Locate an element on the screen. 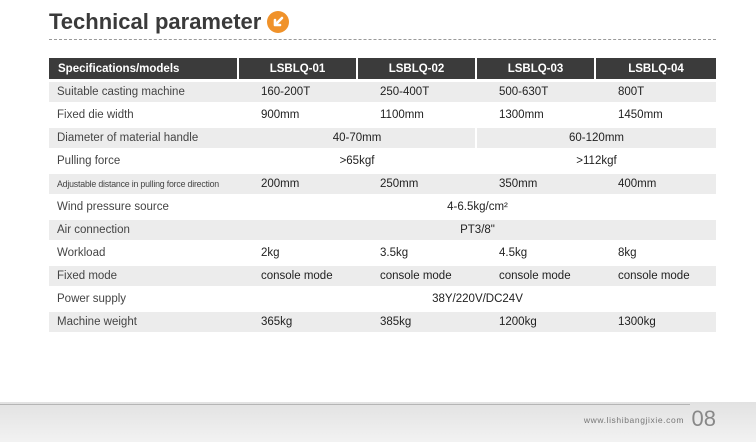 The image size is (756, 442). title-divider is located at coordinates (382, 39).